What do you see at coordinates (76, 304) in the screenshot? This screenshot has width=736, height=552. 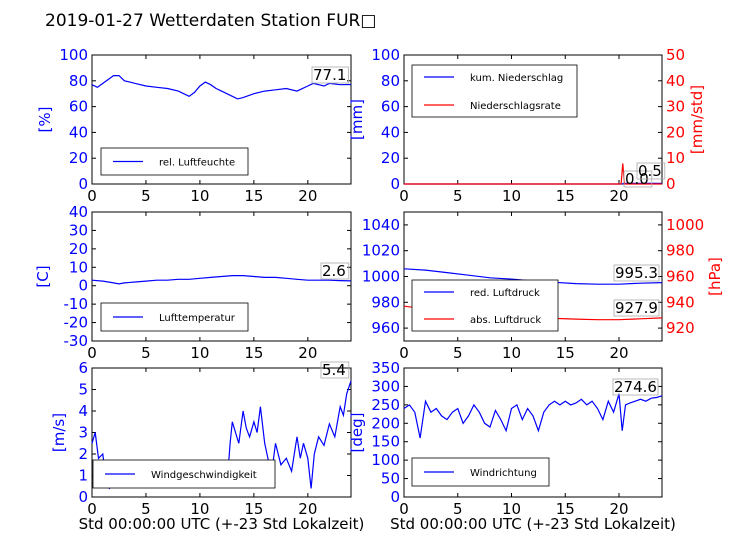 I see `y-tick-label: -10` at bounding box center [76, 304].